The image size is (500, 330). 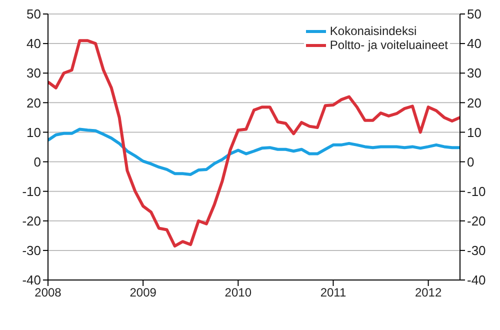 I want to click on y-tick-label: 10, so click(x=33, y=132).